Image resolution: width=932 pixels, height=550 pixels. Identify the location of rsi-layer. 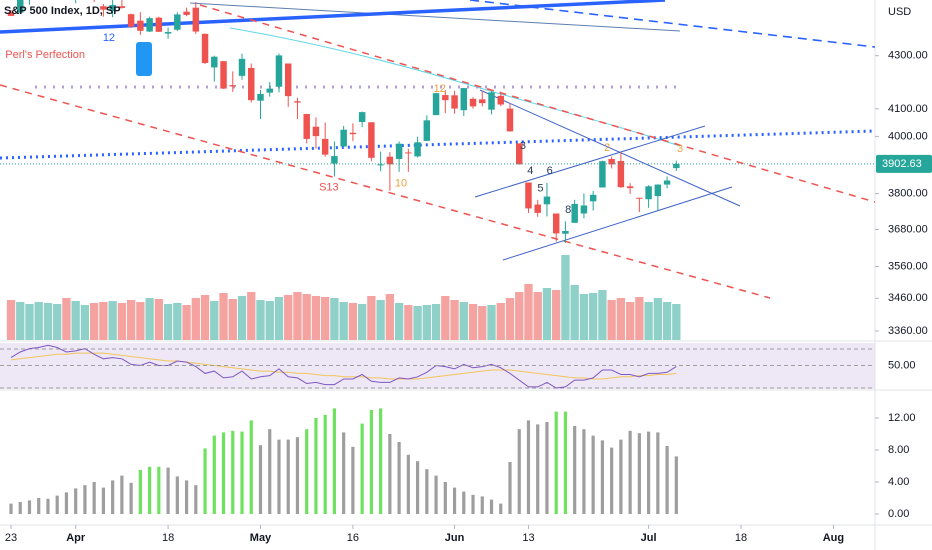
(343, 366).